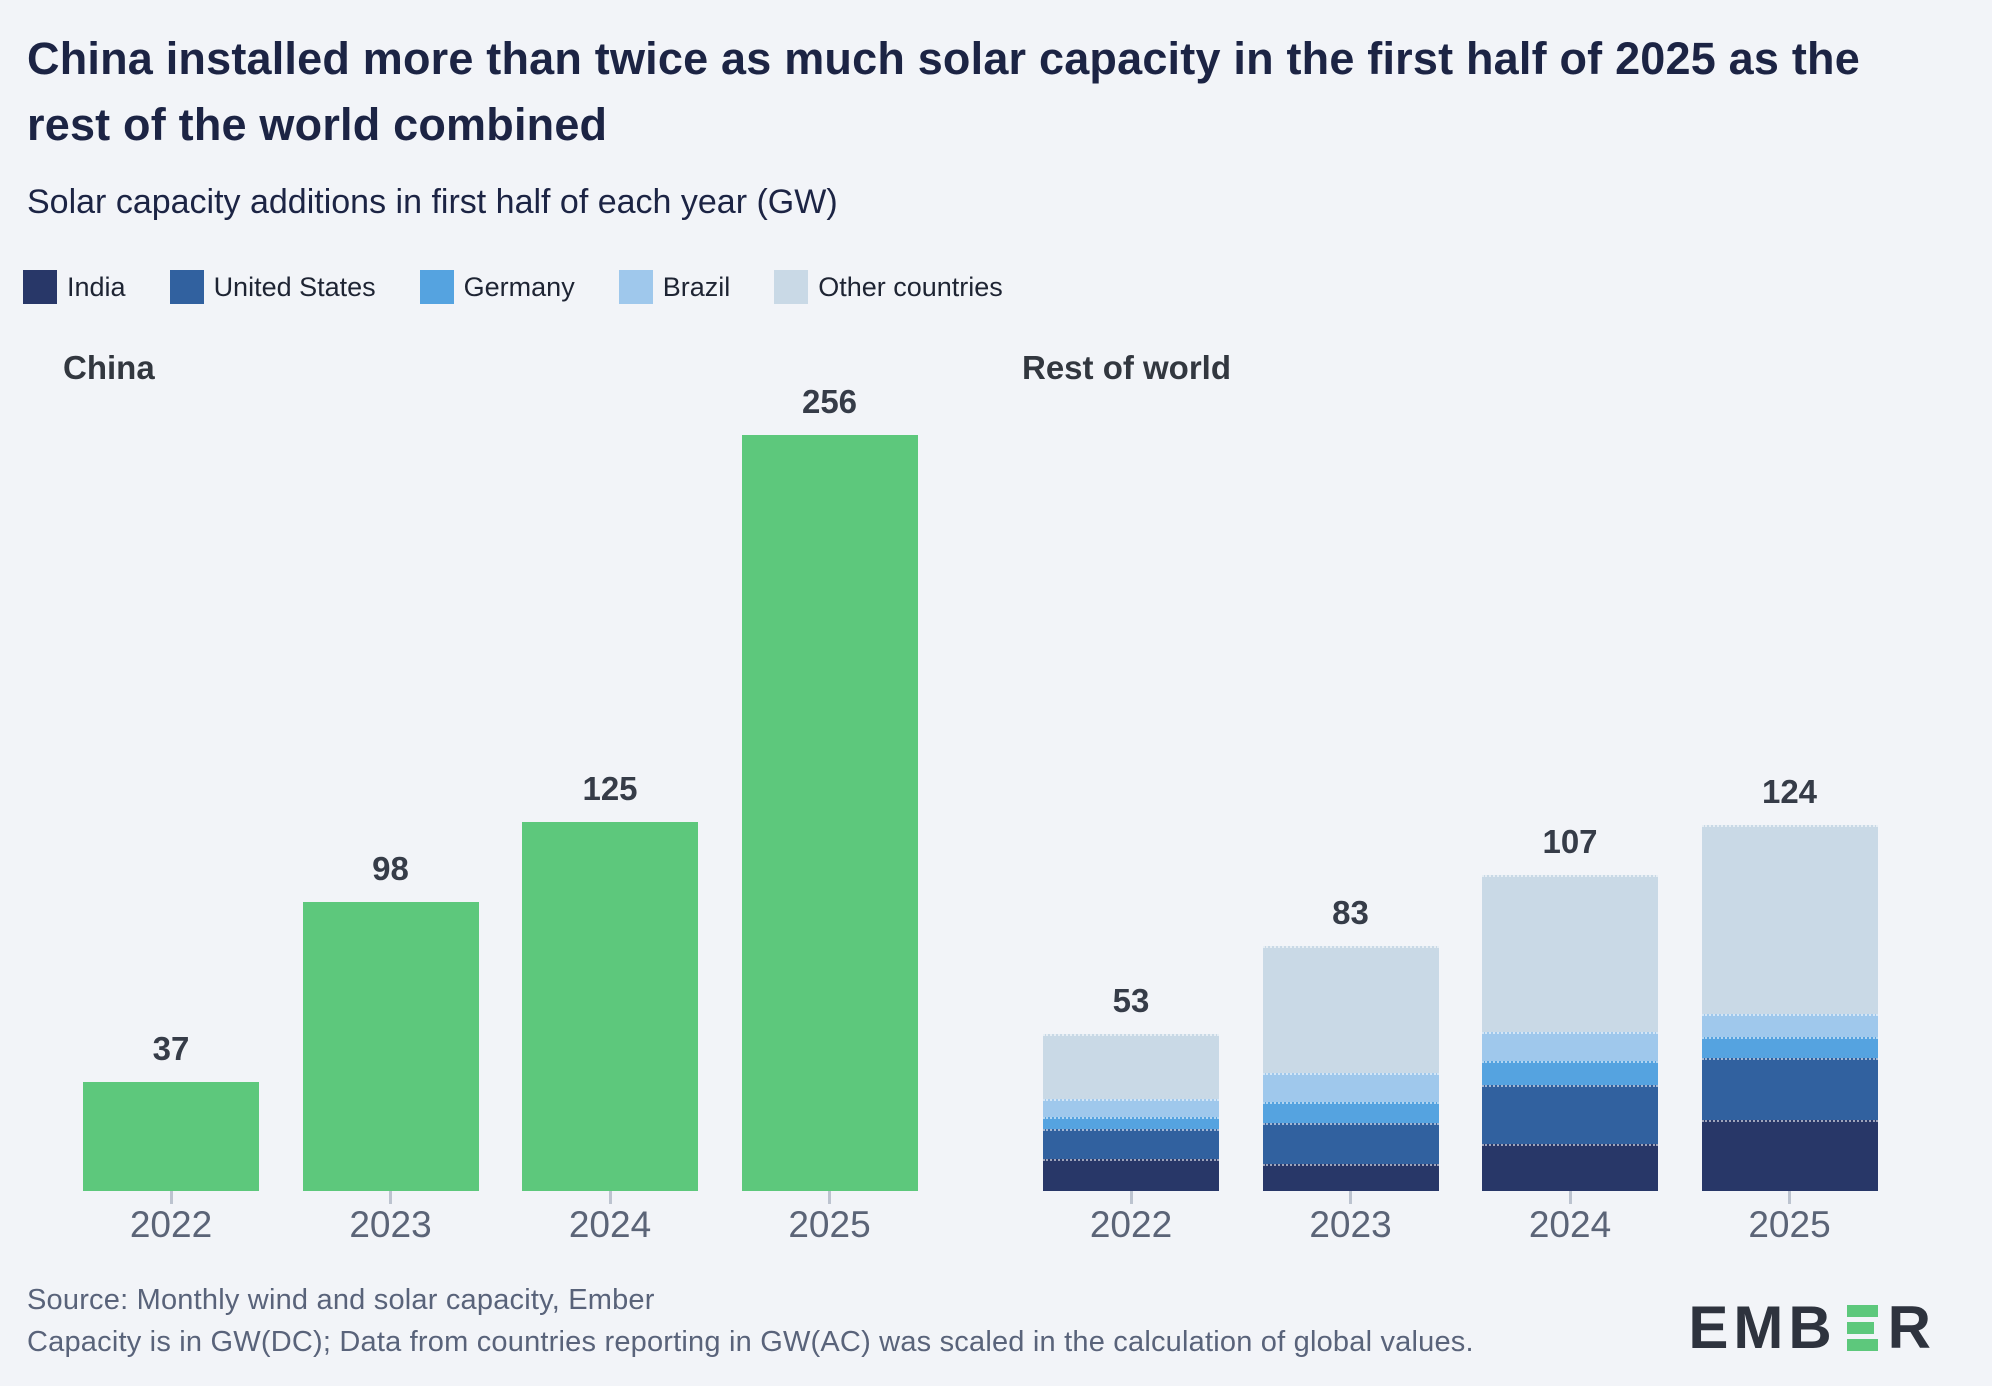 Image resolution: width=1992 pixels, height=1386 pixels. I want to click on legend-item-india: India, so click(74, 287).